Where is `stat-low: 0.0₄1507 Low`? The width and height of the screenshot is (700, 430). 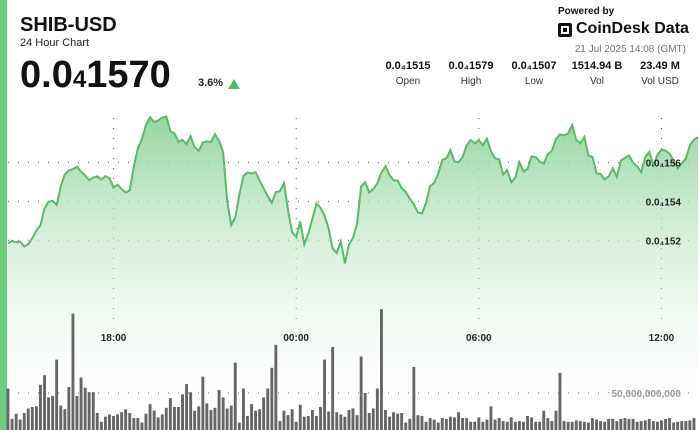
stat-low: 0.0₄1507 Low is located at coordinates (534, 73).